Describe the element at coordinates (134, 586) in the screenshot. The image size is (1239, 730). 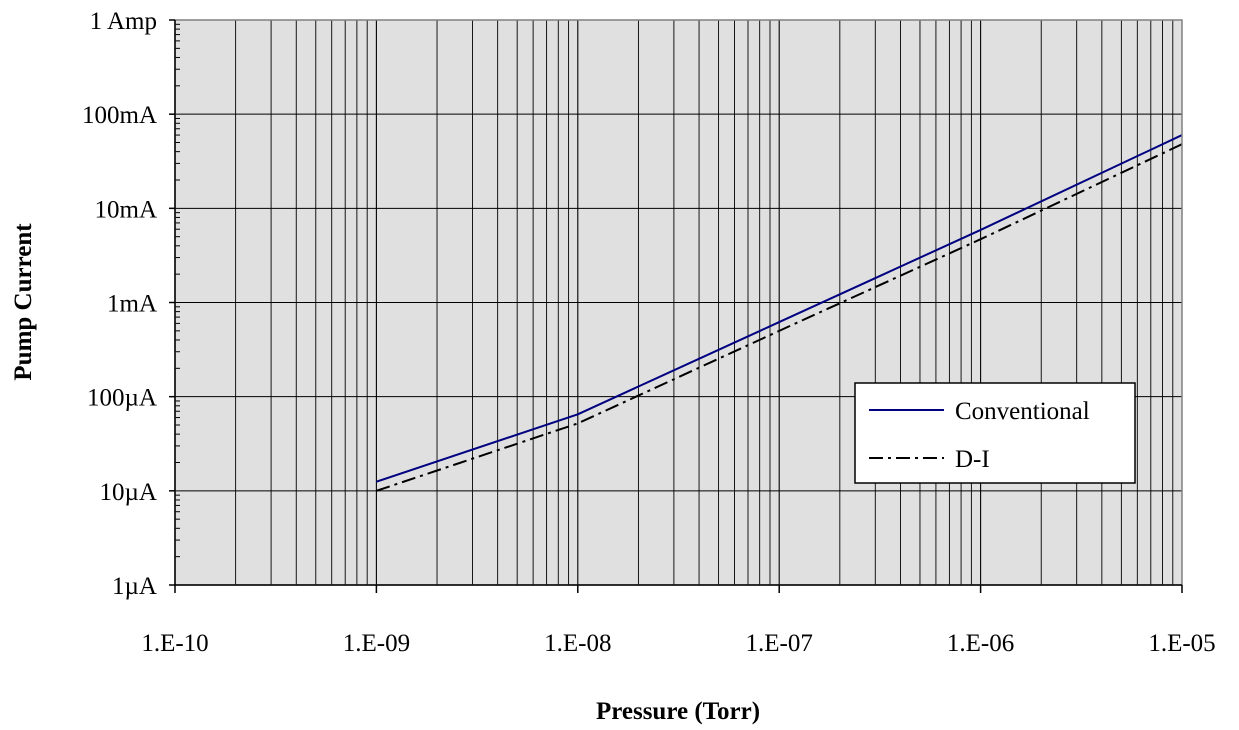
I see `y-tick-label: 1µA` at that location.